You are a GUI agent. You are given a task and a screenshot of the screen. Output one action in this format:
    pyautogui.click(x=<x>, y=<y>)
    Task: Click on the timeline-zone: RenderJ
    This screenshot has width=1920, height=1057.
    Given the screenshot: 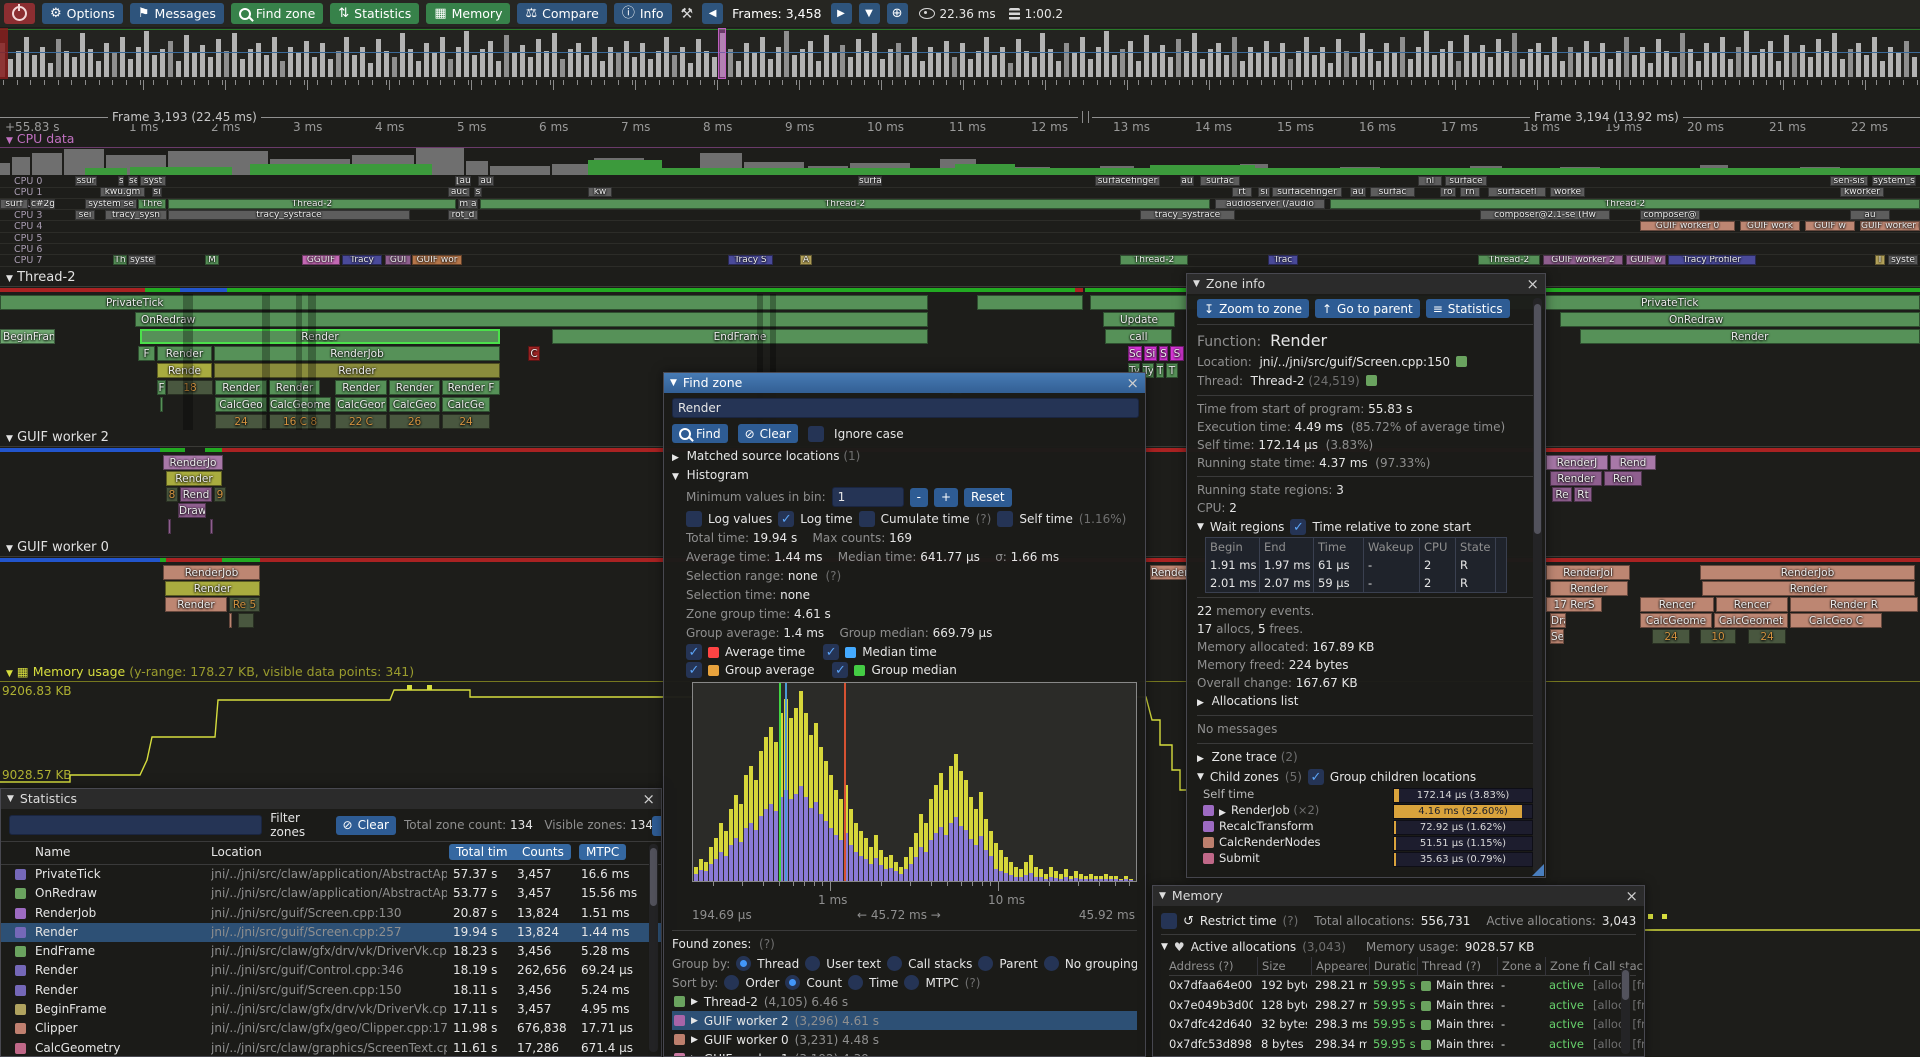 What is the action you would take?
    pyautogui.click(x=1577, y=462)
    